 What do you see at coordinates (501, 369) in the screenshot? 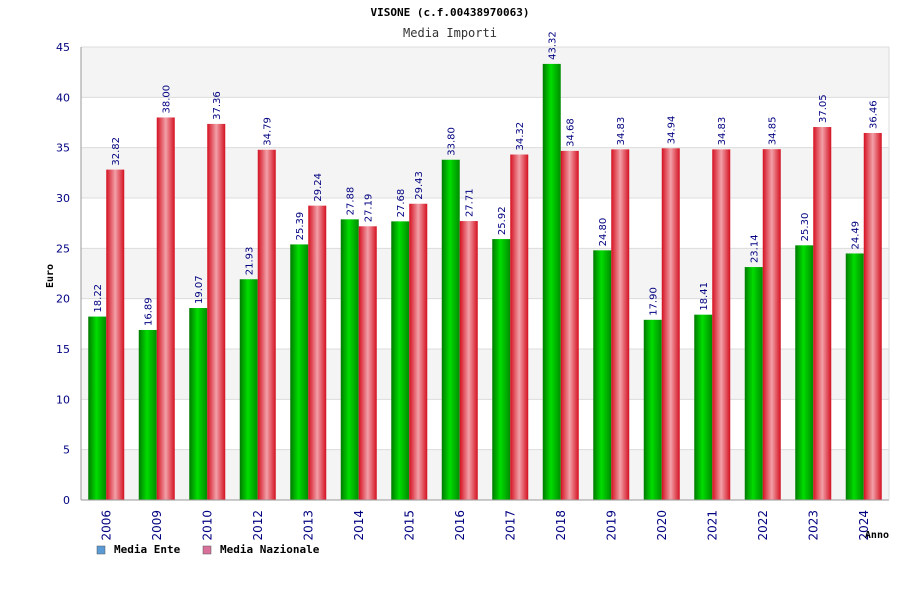
I see `bar-media-ente-2017` at bounding box center [501, 369].